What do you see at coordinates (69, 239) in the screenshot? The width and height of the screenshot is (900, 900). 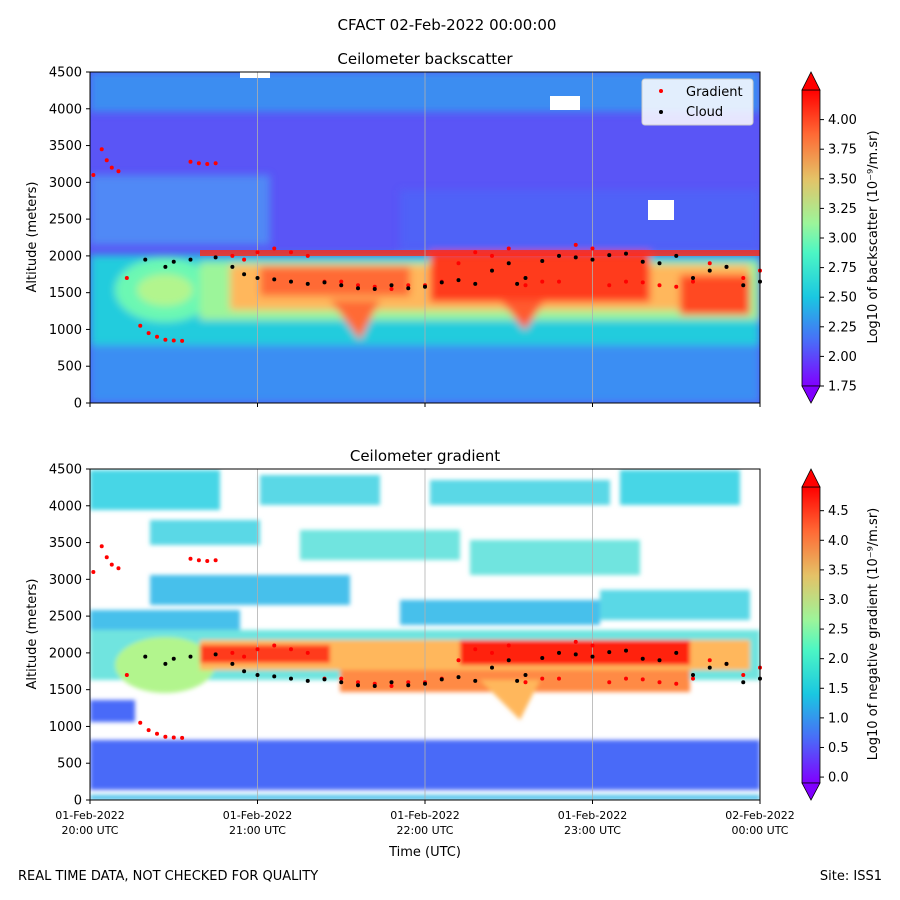 I see `backscatter-y-axis: 0 500 1000 1500 2000 2500 3000 3500 4000 4500` at bounding box center [69, 239].